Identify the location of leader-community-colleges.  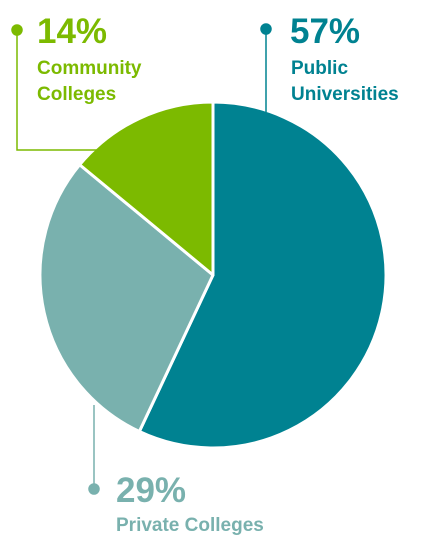
(60, 87).